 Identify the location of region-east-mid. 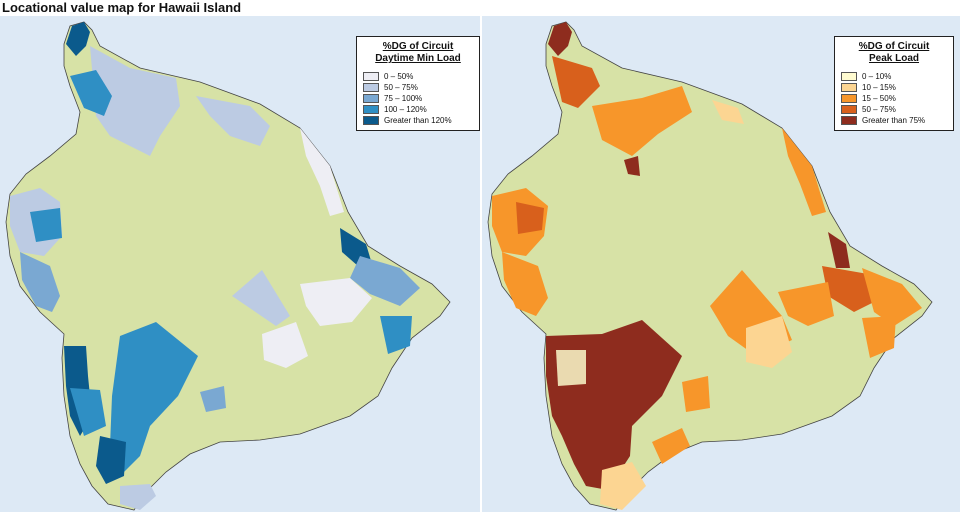
(385, 281).